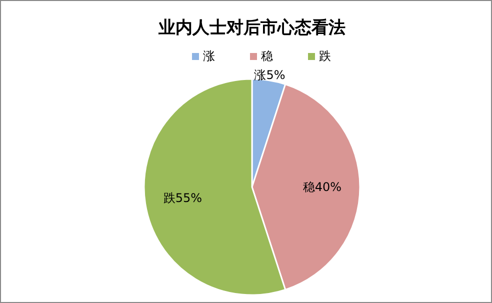 This screenshot has width=492, height=303. Describe the element at coordinates (325, 56) in the screenshot. I see `legend-label: 跌` at that location.